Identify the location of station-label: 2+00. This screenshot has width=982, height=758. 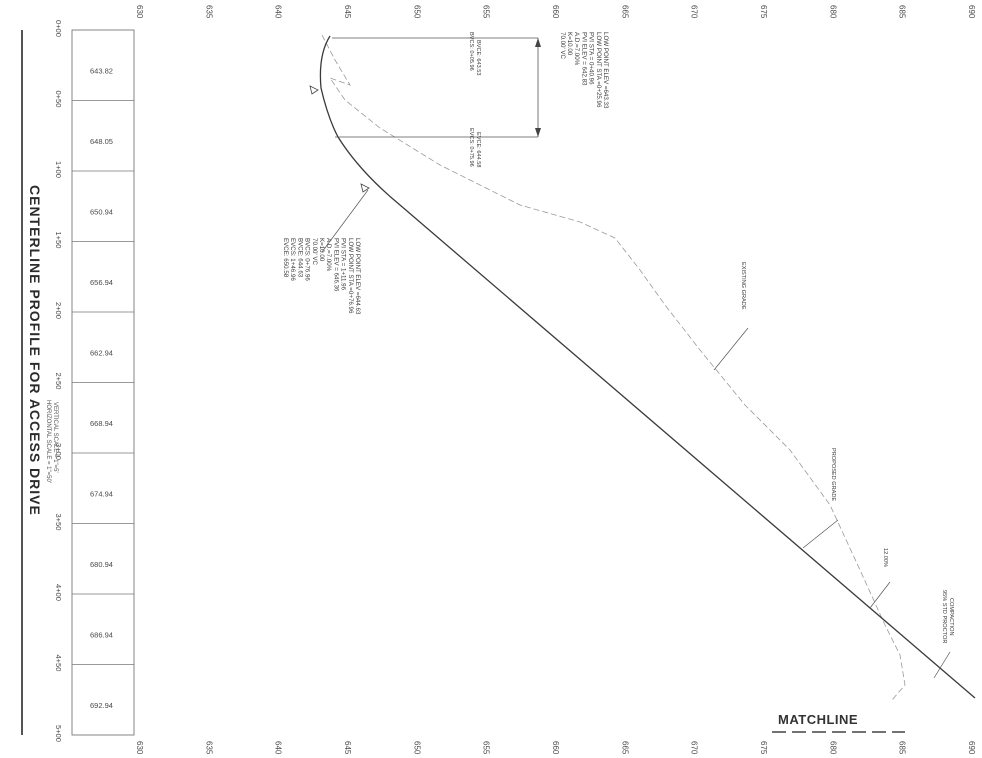
(58, 310).